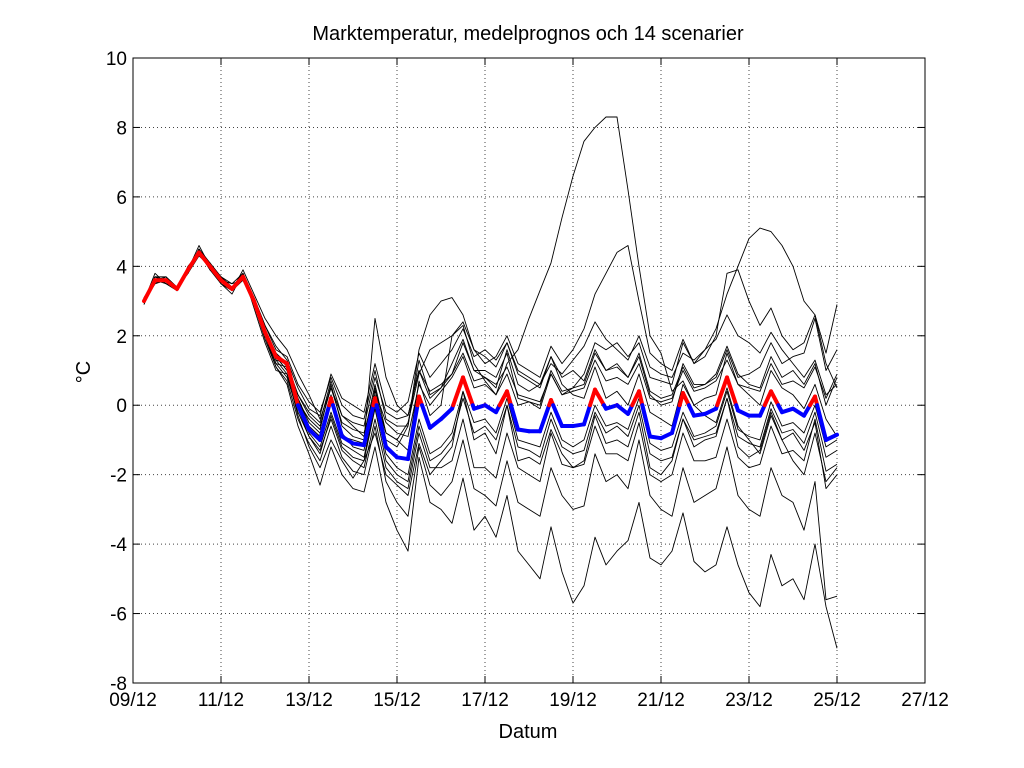 The width and height of the screenshot is (1024, 768). What do you see at coordinates (397, 700) in the screenshot?
I see `x-tick-label: 15/12` at bounding box center [397, 700].